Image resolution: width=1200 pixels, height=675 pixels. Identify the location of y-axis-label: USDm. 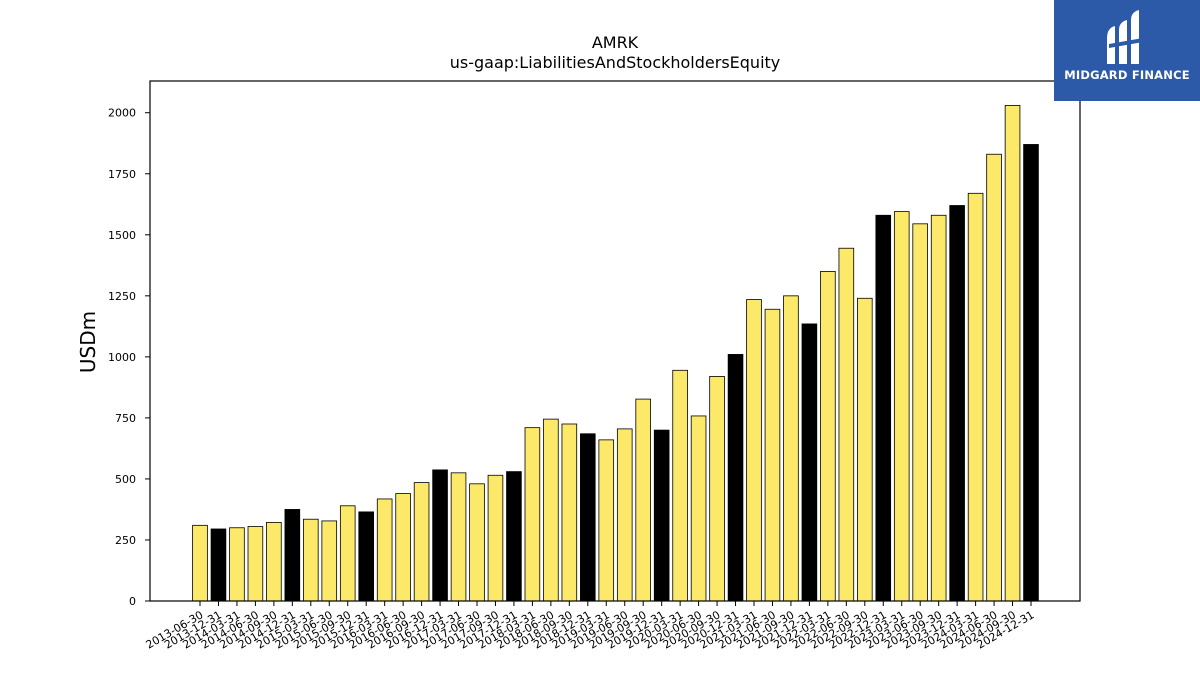
(88, 342).